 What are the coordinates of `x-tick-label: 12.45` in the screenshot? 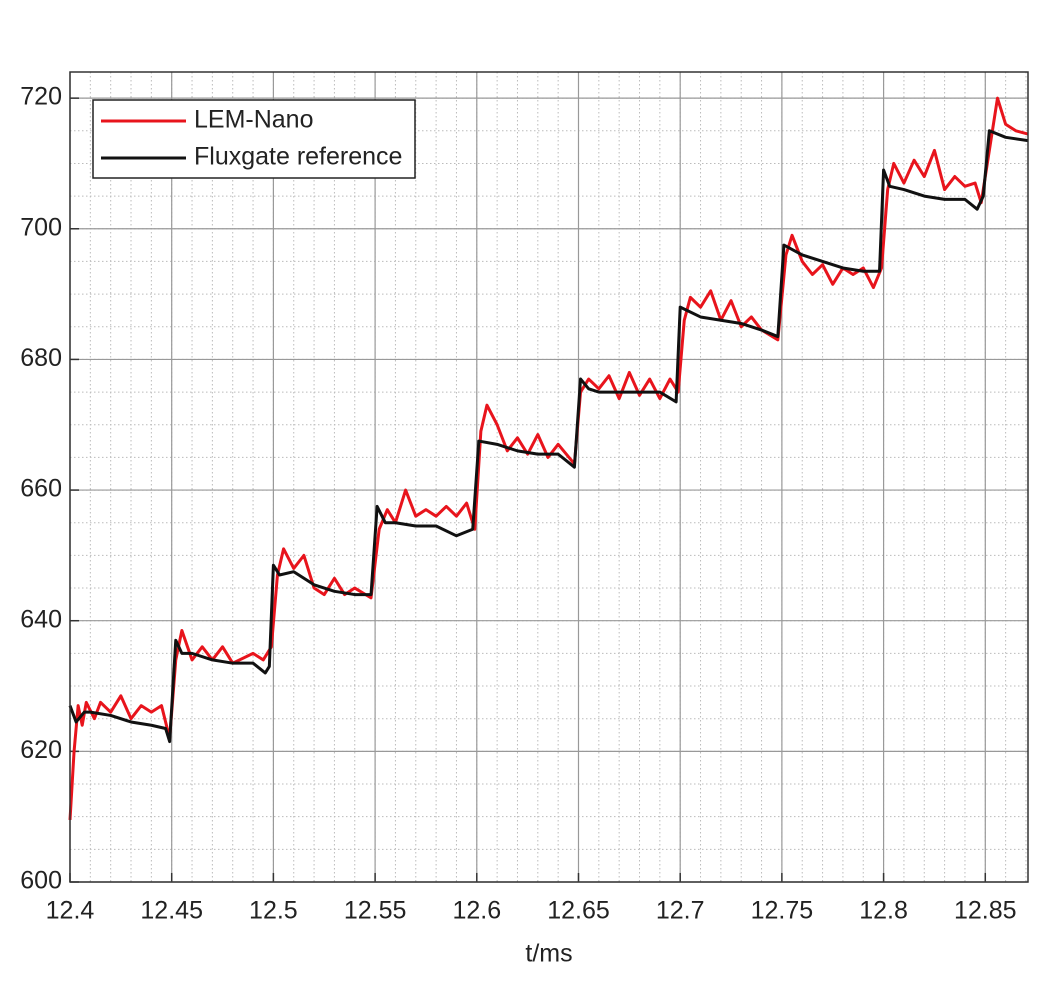 It's located at (171, 911).